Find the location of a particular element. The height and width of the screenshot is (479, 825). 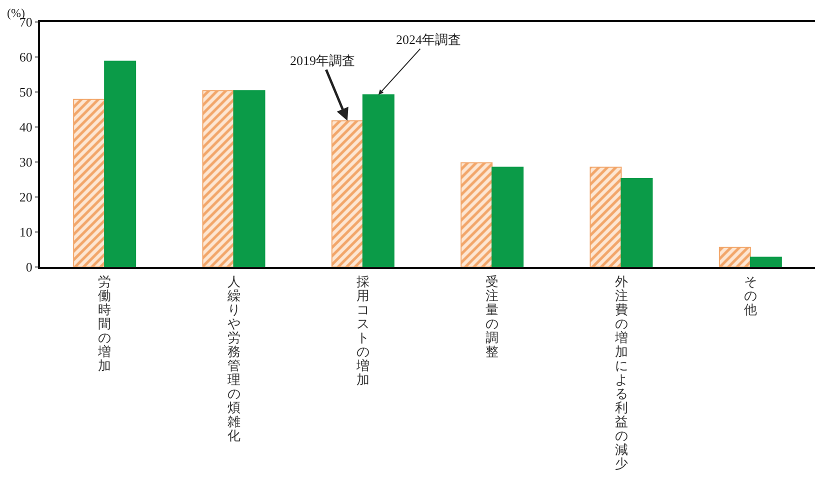

y-tick-label: 50 is located at coordinates (25, 92).